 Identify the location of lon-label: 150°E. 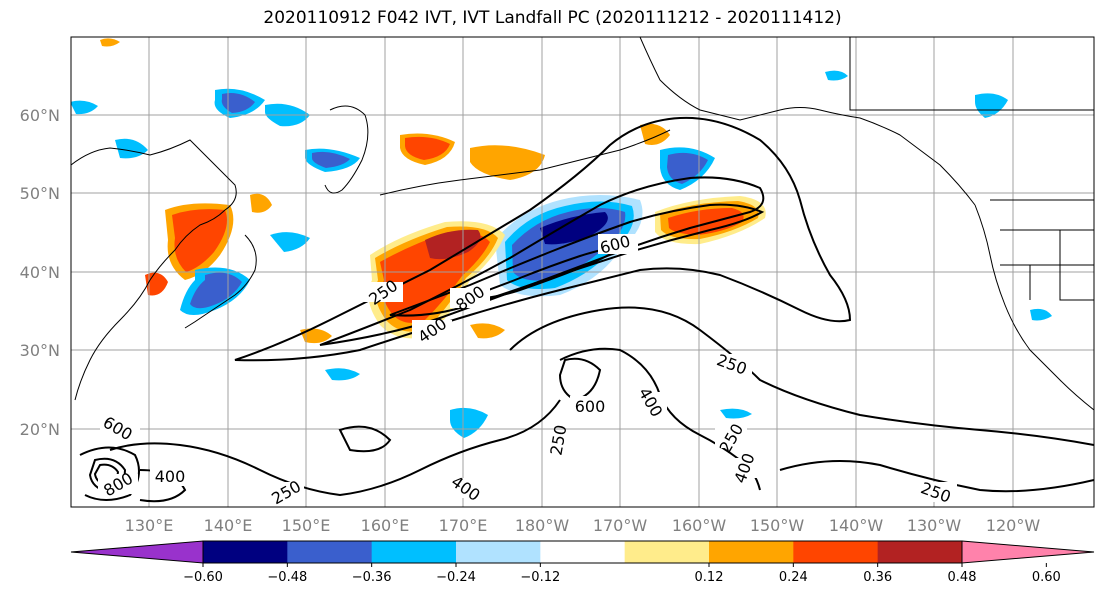
(306, 525).